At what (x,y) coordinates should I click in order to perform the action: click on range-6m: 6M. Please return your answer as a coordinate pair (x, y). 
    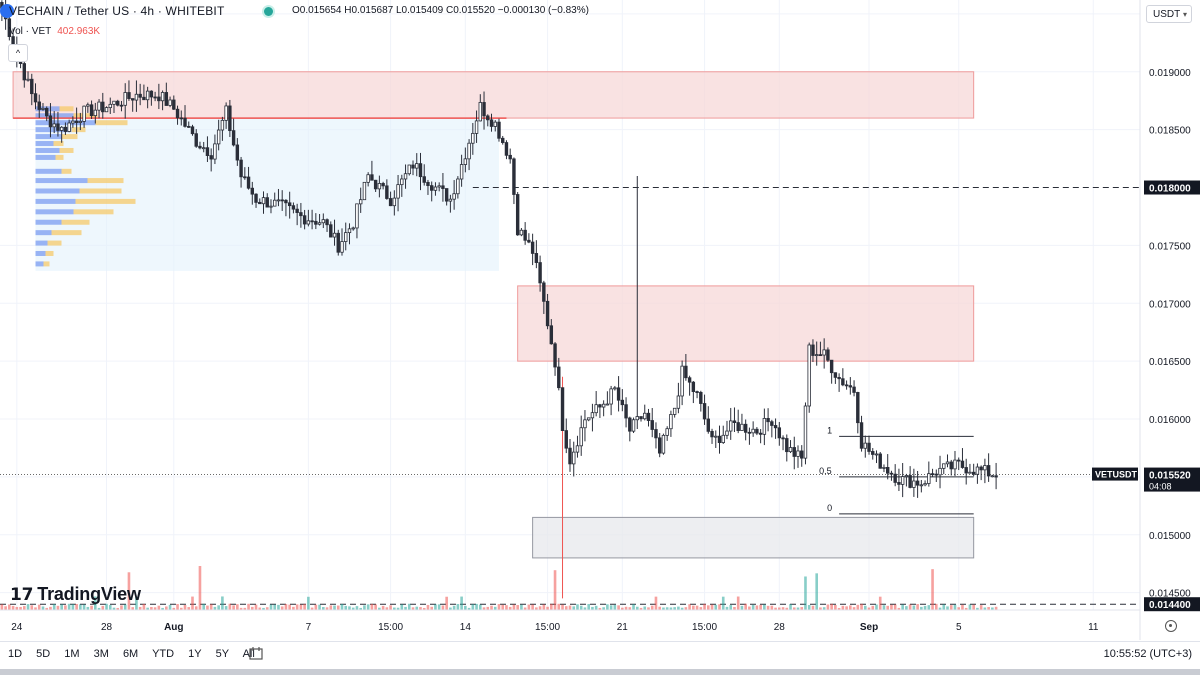
    Looking at the image, I should click on (130, 654).